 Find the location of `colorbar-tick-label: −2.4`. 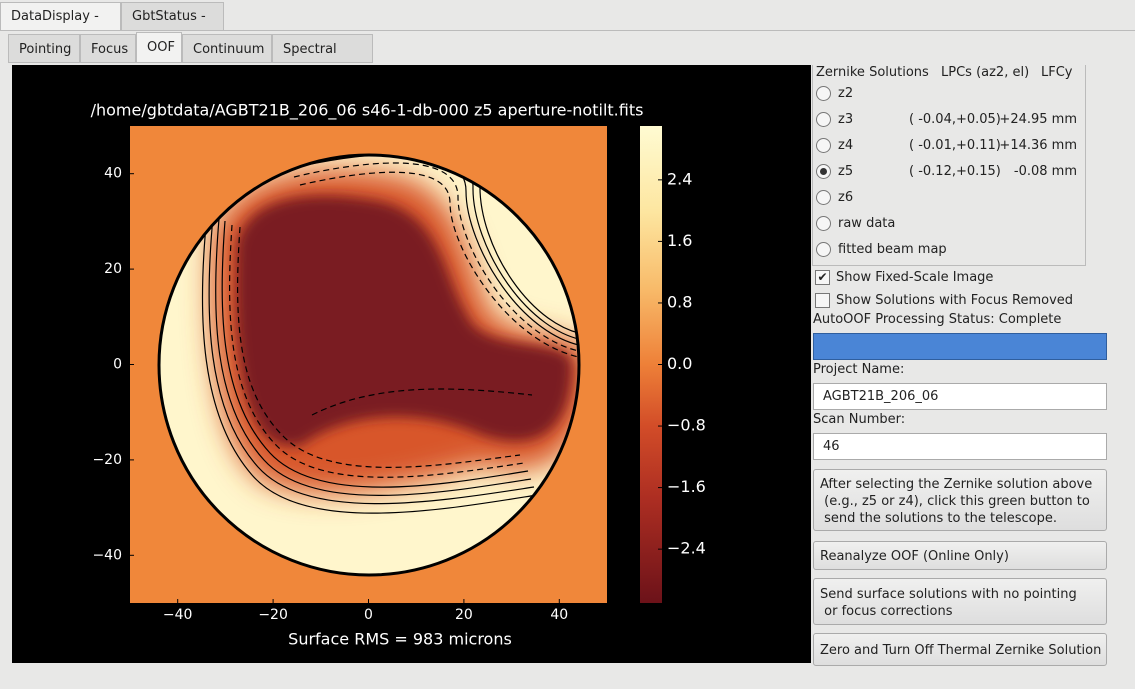

colorbar-tick-label: −2.4 is located at coordinates (686, 548).